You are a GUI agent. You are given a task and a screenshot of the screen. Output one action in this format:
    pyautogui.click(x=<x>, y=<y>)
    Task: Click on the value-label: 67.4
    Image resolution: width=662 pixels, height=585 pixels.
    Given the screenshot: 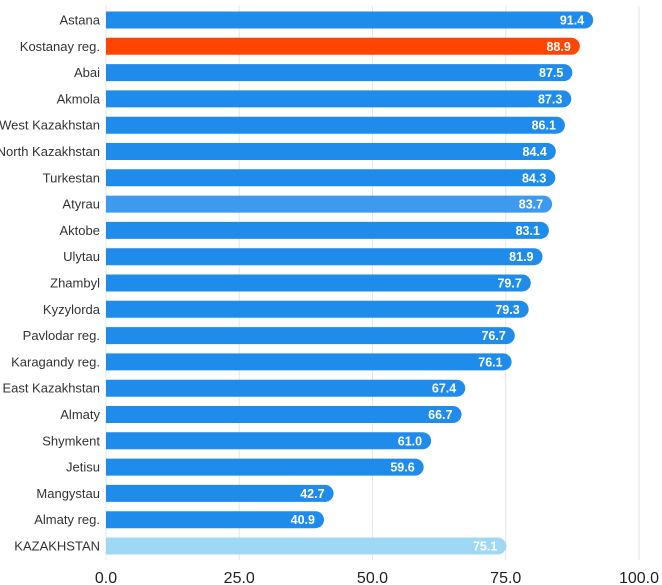 What is the action you would take?
    pyautogui.click(x=444, y=389)
    